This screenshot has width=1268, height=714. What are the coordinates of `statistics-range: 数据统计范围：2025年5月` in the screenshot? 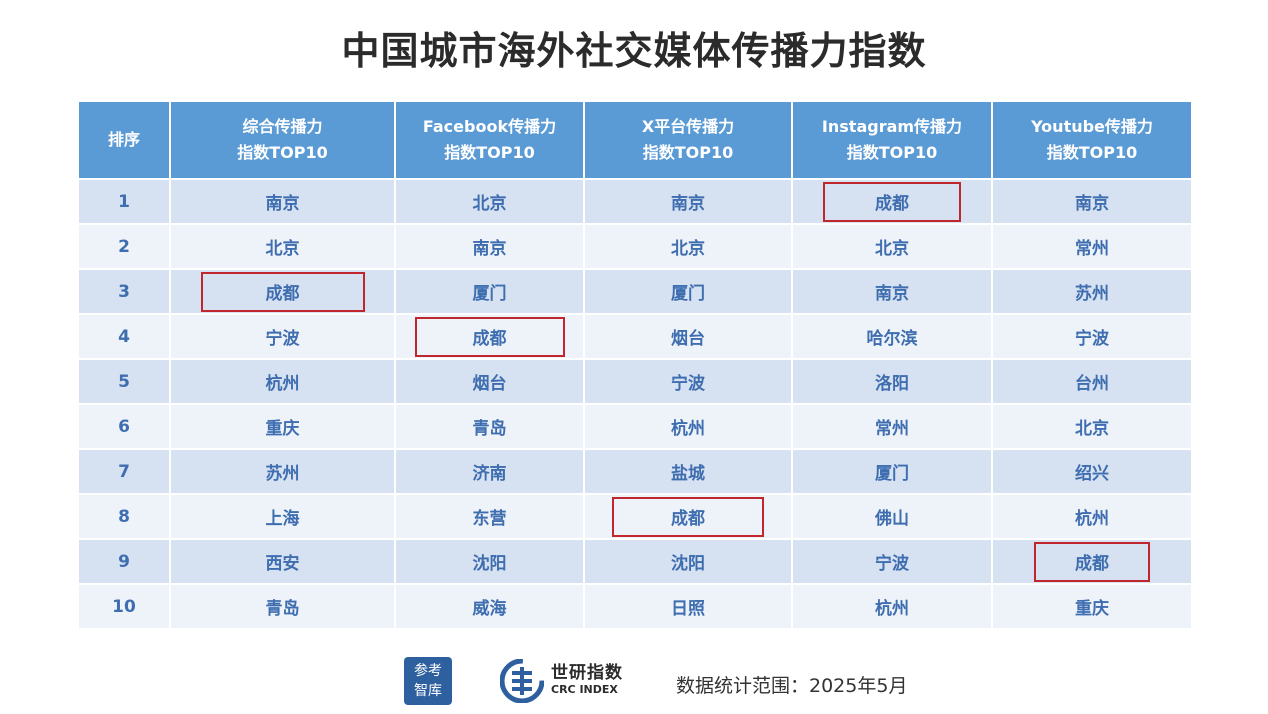 It's located at (792, 686).